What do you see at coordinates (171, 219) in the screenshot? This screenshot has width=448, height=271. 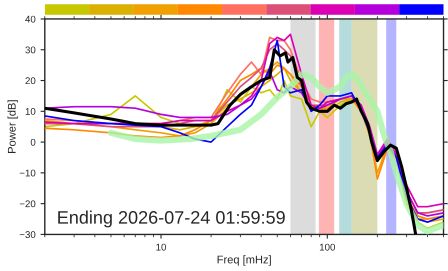 I see `annotation: Ending 2026-07-24 01:59:59` at bounding box center [171, 219].